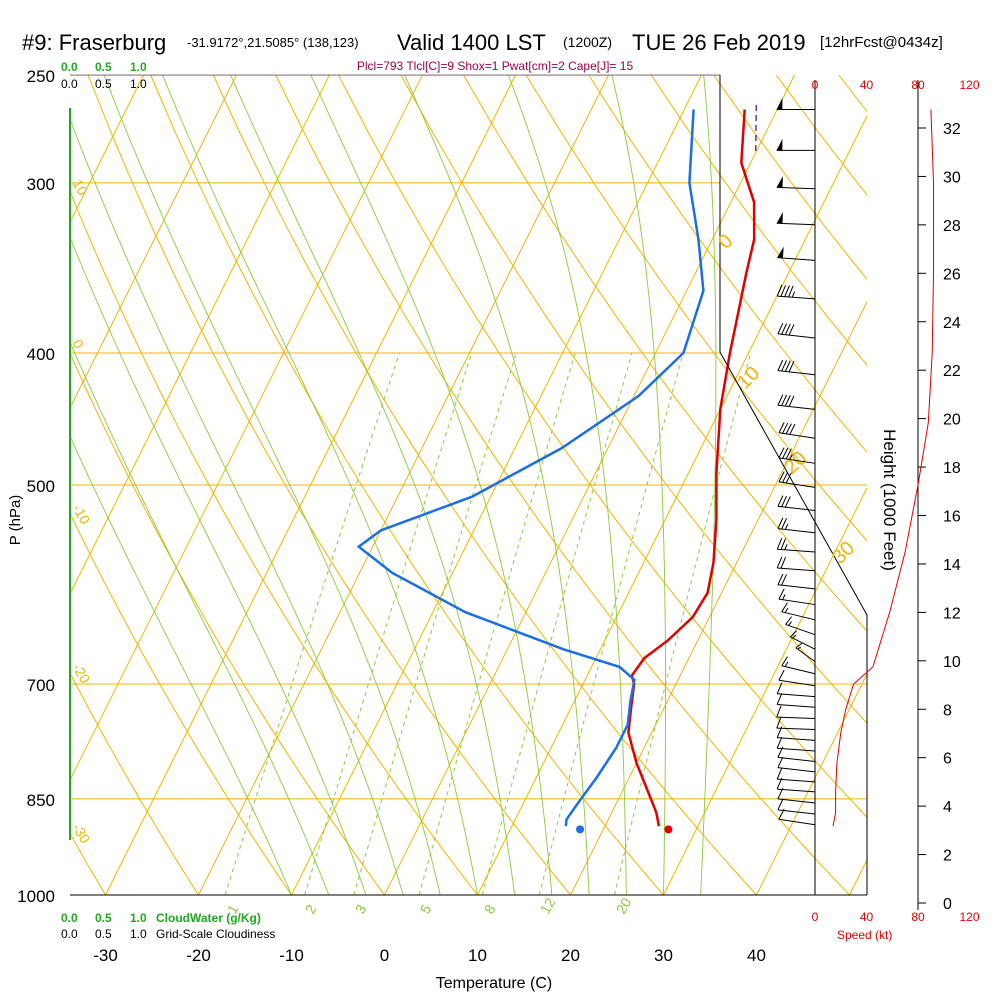 The image size is (1000, 1000). What do you see at coordinates (947, 710) in the screenshot?
I see `height-tick-label: 8` at bounding box center [947, 710].